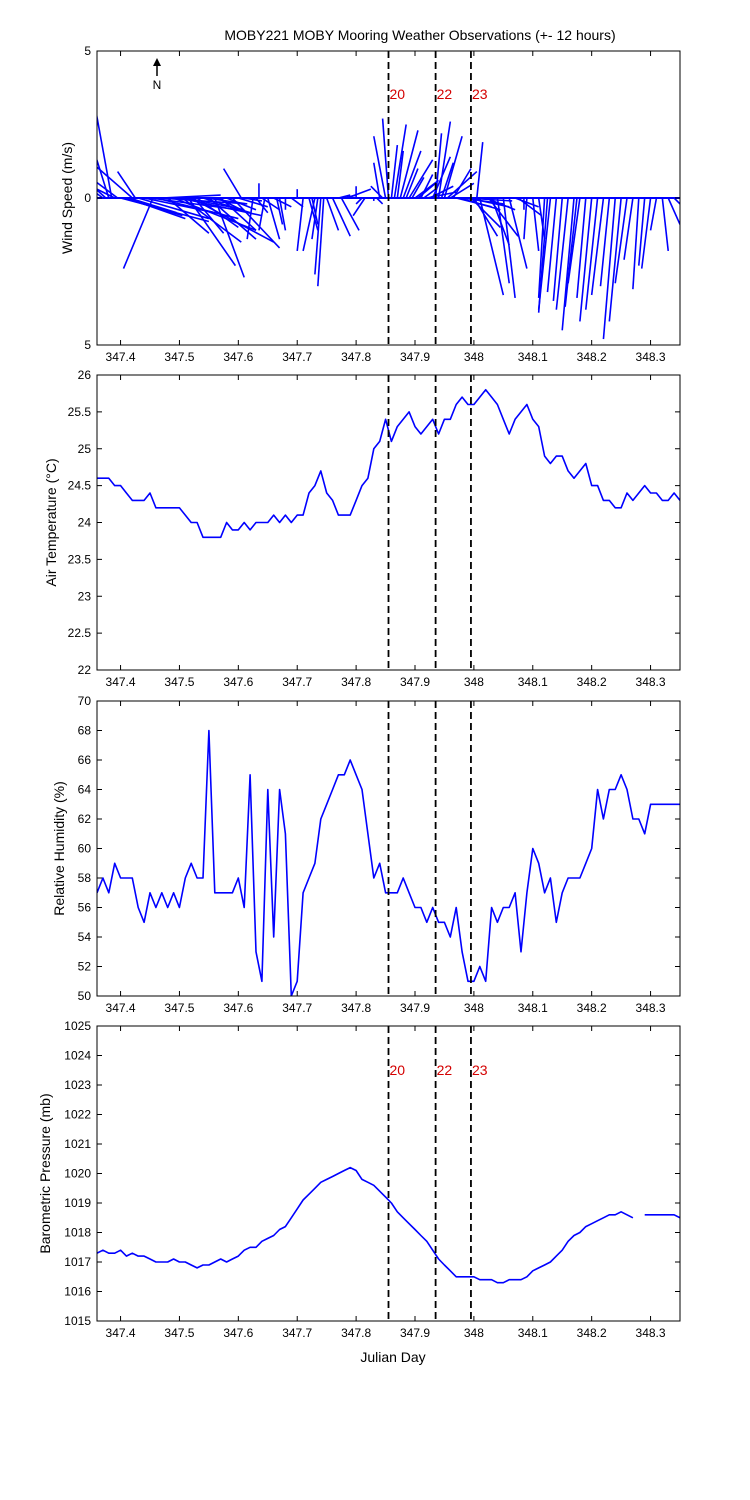  I want to click on y-tick-label: 0, so click(87, 198).